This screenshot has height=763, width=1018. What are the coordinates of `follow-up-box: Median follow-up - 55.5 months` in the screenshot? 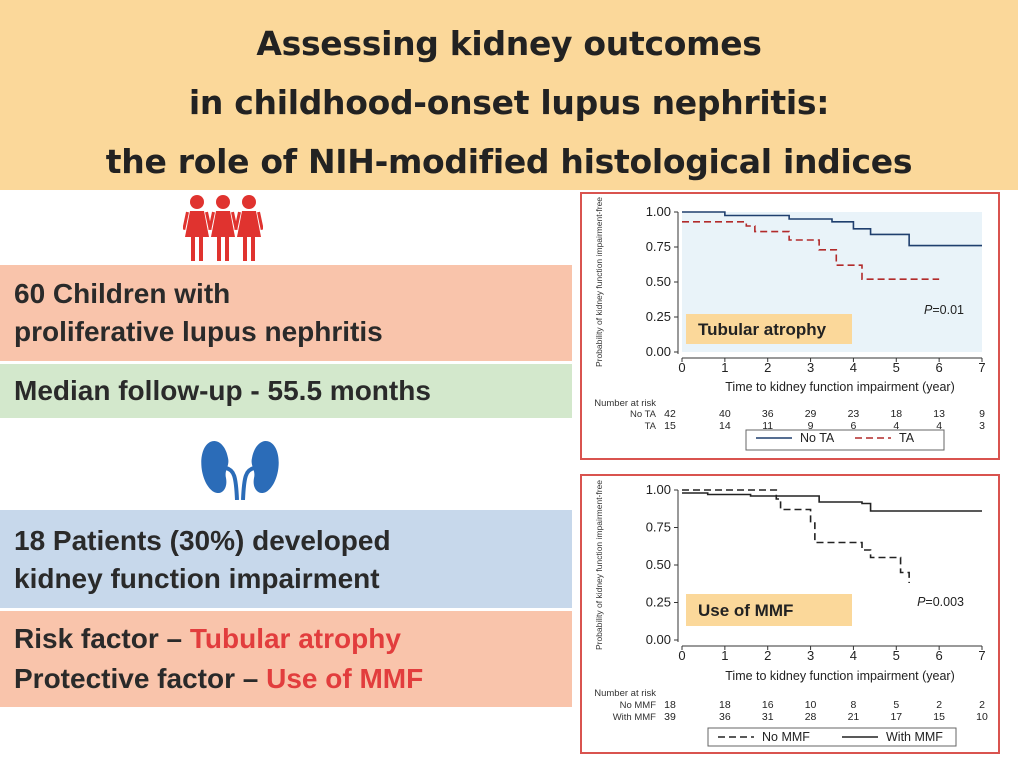 It's located at (286, 391).